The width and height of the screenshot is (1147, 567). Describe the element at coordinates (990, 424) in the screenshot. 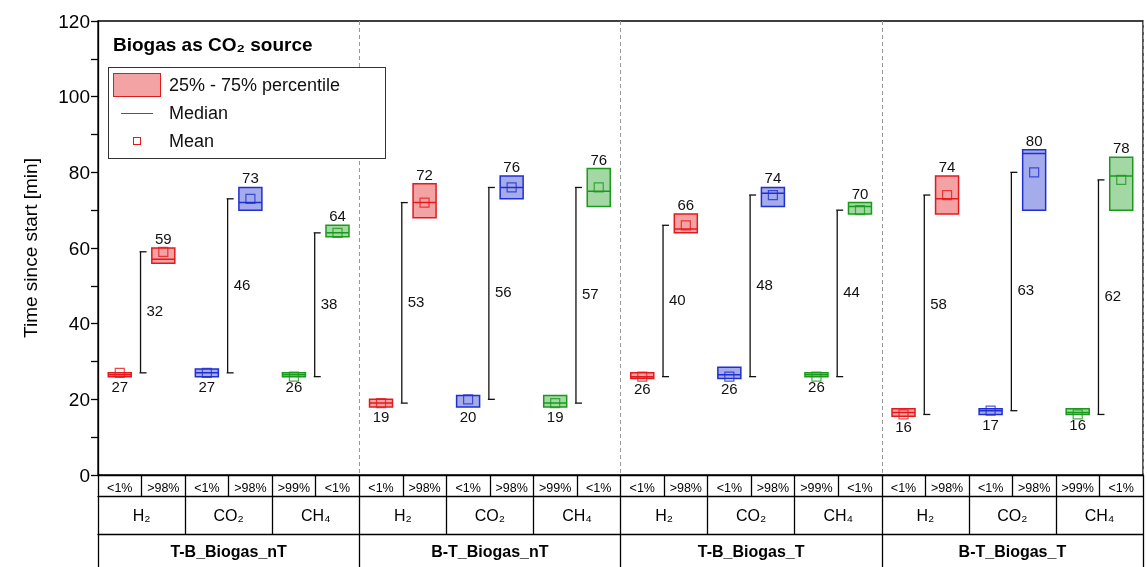

I see `annotation: 17` at that location.